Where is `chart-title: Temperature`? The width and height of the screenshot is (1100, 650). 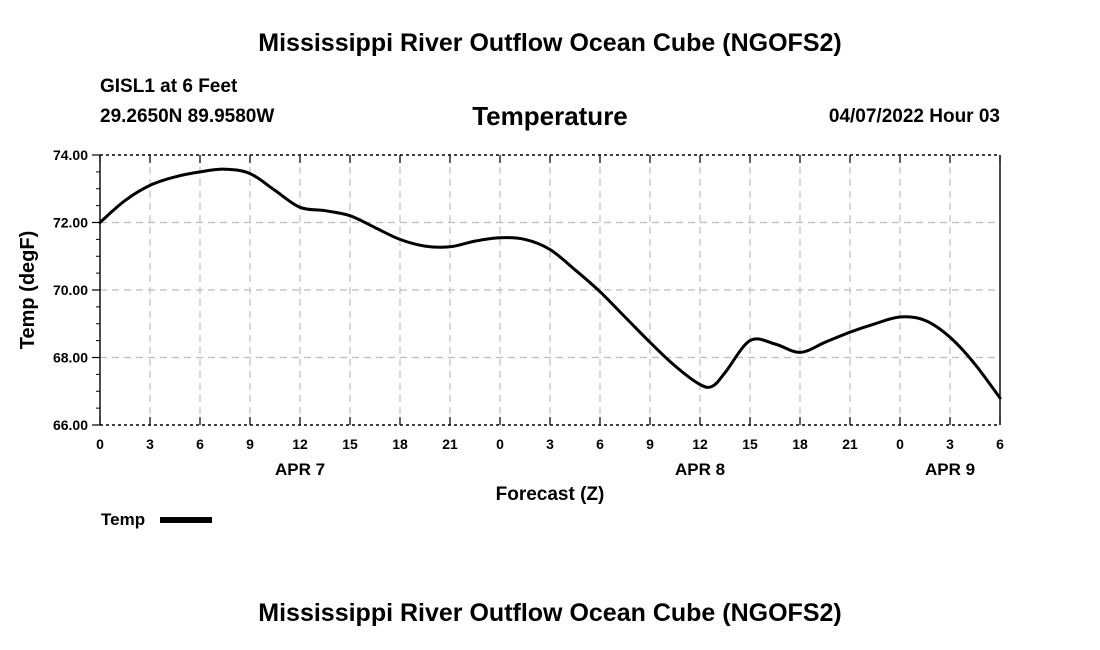
chart-title: Temperature is located at coordinates (550, 116).